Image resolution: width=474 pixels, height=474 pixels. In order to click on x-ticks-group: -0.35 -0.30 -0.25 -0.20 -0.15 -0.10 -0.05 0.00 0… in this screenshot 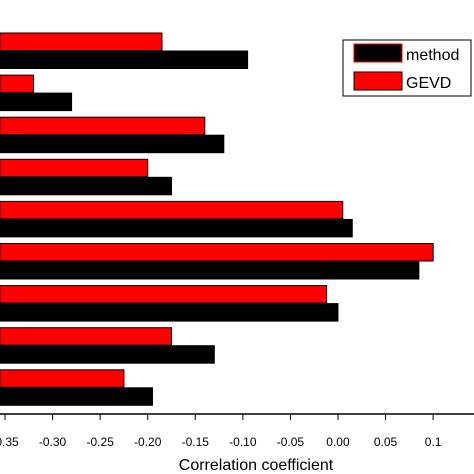, I will do `click(221, 431)`.